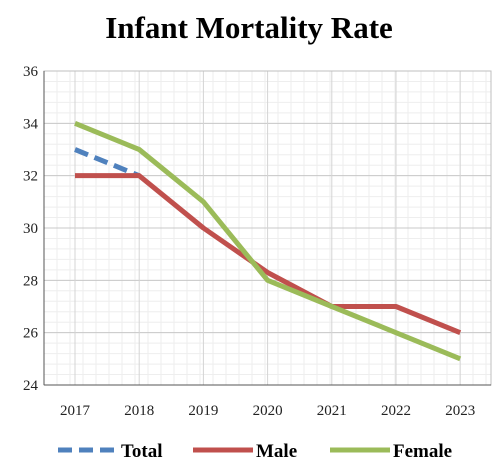 Image resolution: width=498 pixels, height=470 pixels. I want to click on series-line-total, so click(107, 162).